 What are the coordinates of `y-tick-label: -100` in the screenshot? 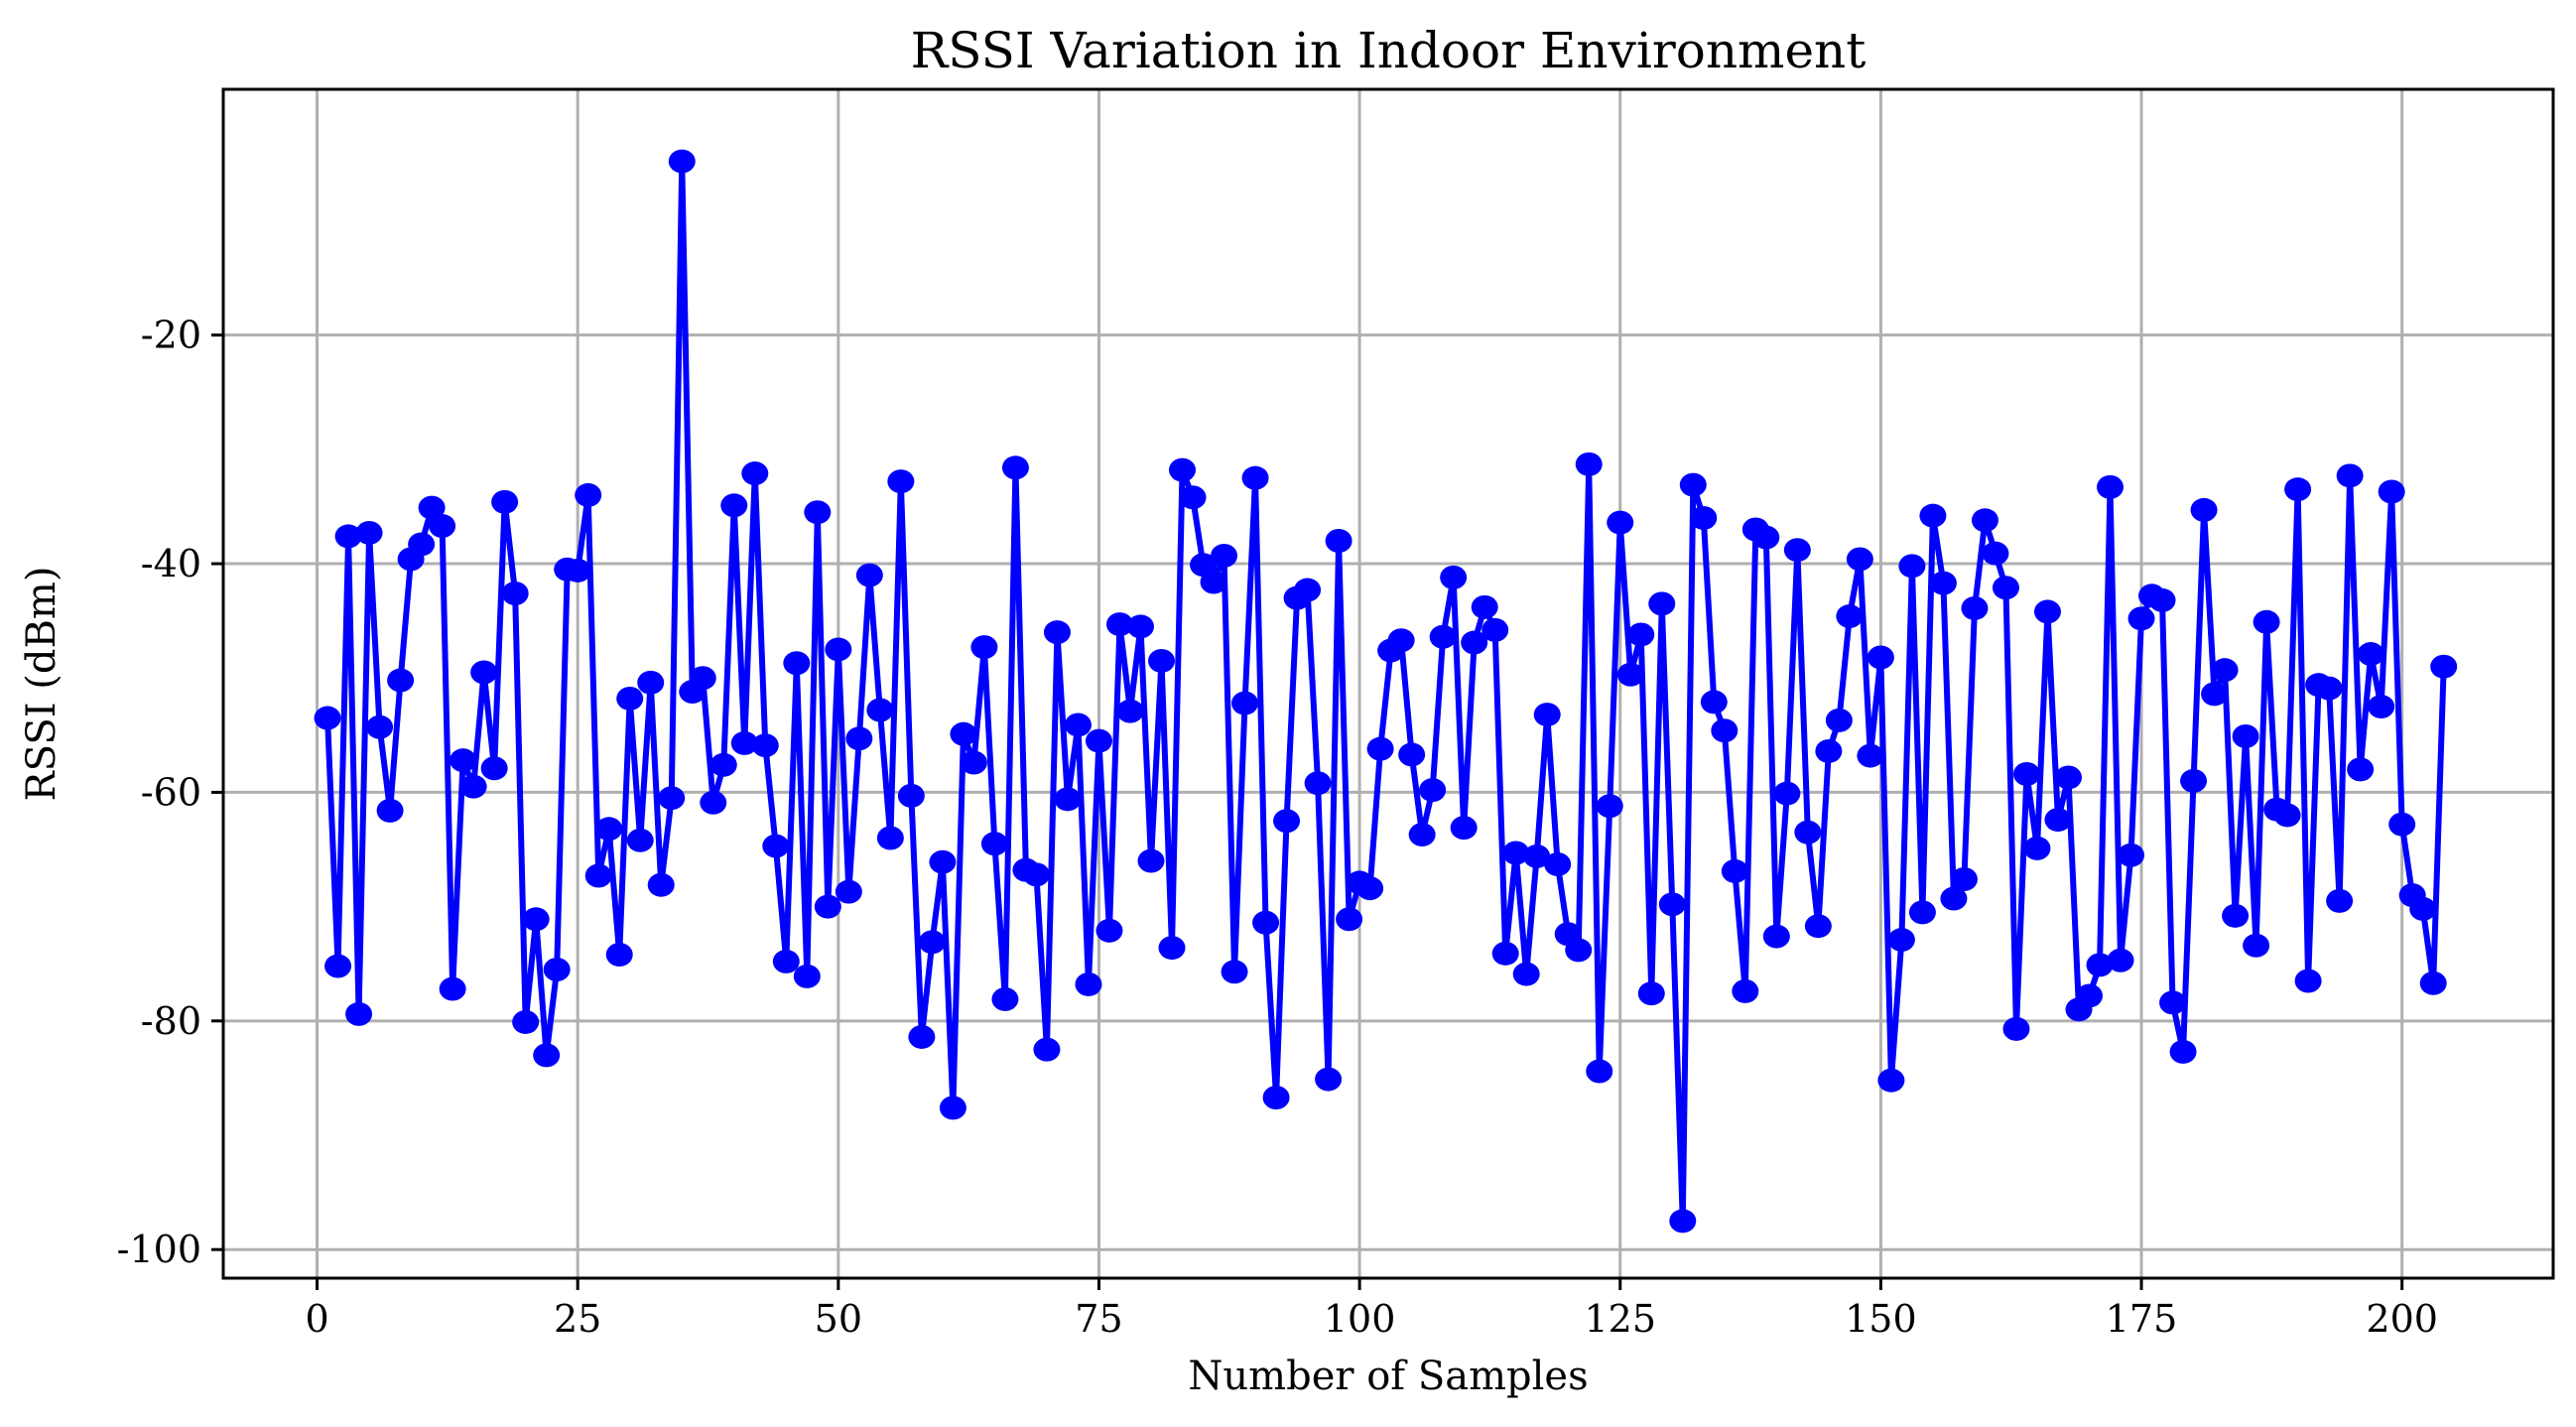 It's located at (159, 1249).